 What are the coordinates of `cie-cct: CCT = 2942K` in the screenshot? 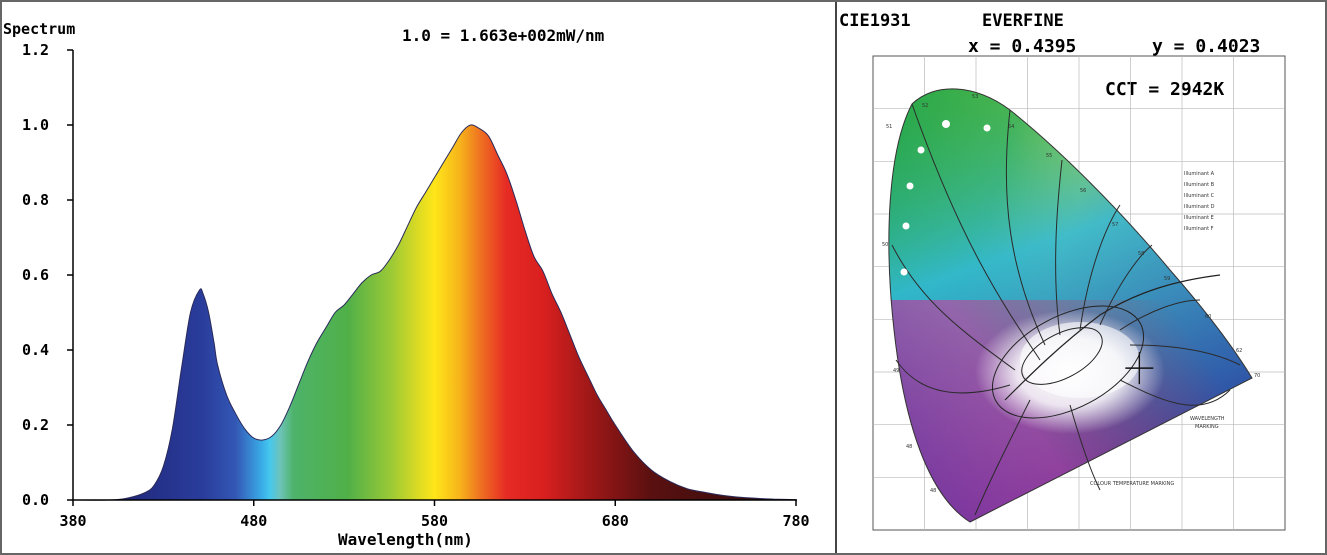 It's located at (1164, 89).